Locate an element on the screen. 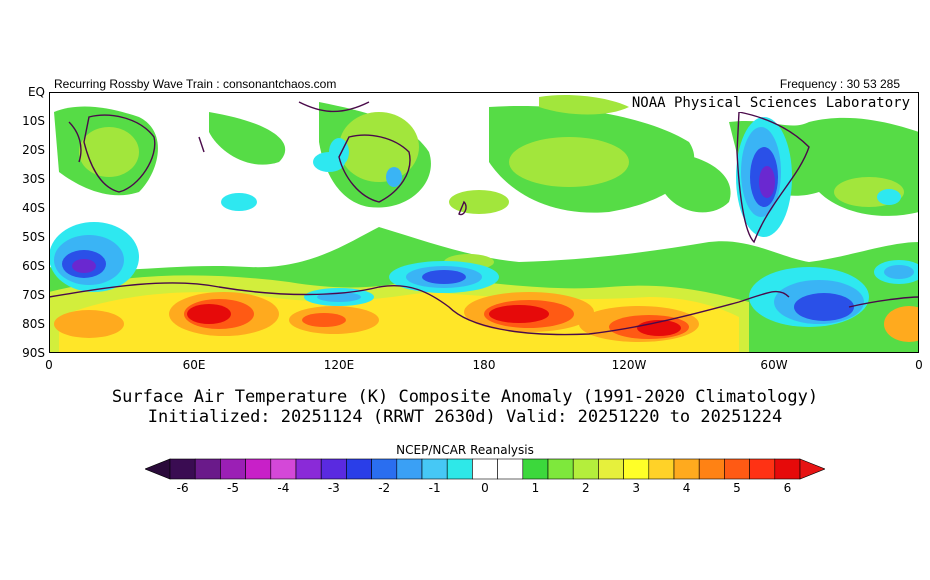 Image resolution: width=930 pixels, height=580 pixels. green-indian-ocean is located at coordinates (247, 138).